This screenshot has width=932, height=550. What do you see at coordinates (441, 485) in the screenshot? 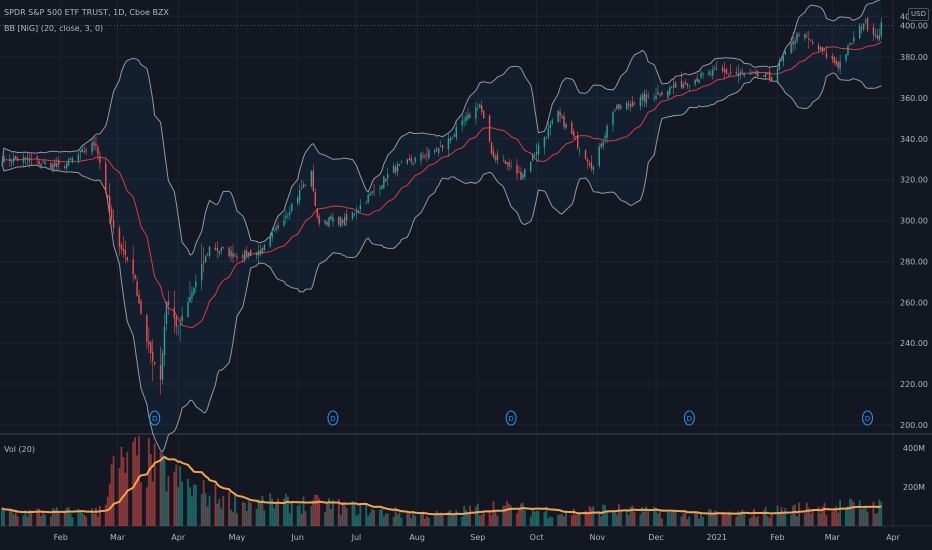
I see `volume-ma-line` at bounding box center [441, 485].